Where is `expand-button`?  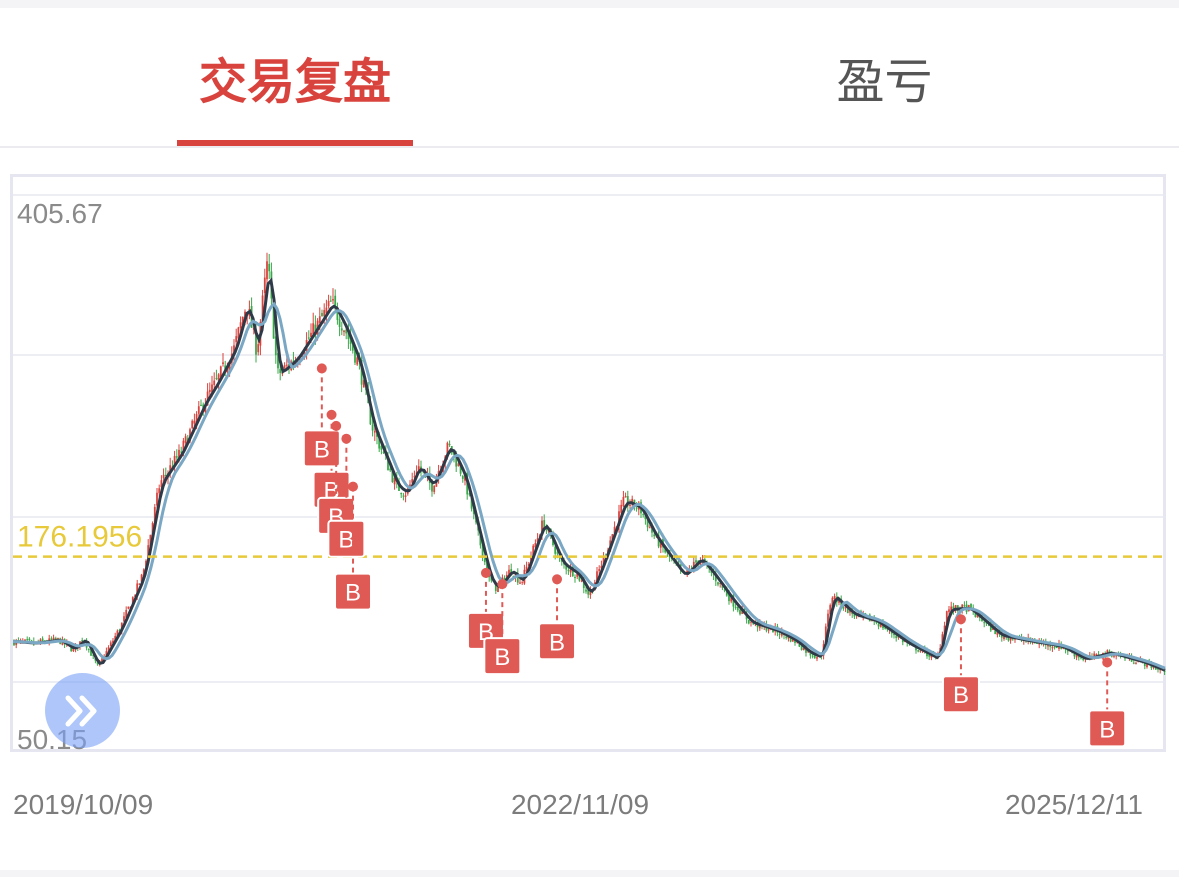
expand-button is located at coordinates (82, 710).